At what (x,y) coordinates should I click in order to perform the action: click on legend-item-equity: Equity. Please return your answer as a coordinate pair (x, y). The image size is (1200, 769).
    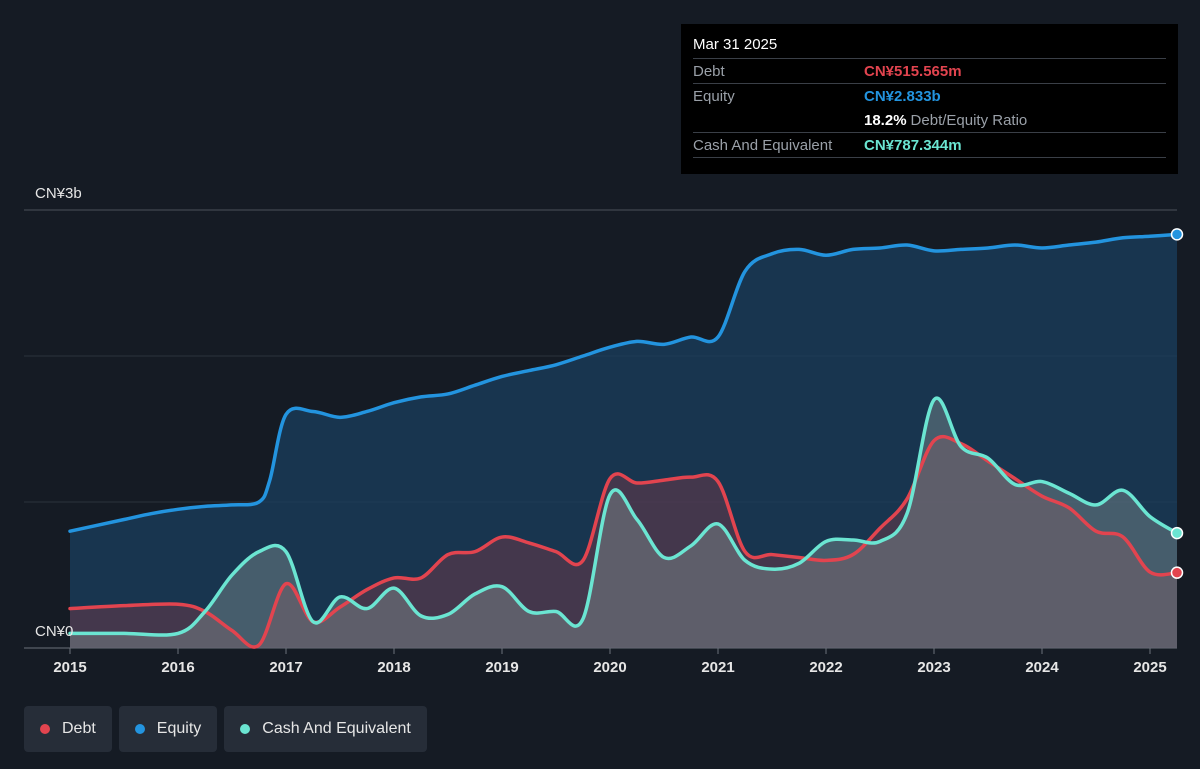
    Looking at the image, I should click on (168, 729).